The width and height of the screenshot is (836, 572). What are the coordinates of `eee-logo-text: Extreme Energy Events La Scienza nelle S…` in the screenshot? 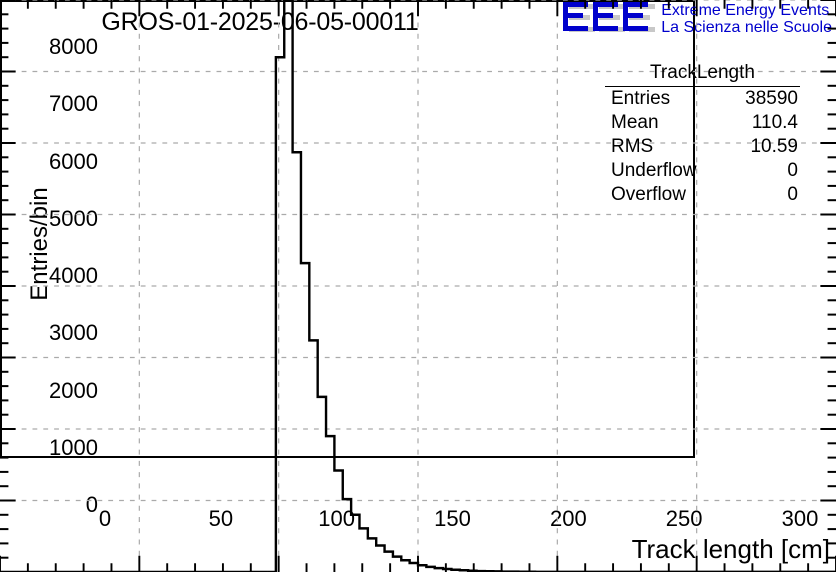 It's located at (746, 19).